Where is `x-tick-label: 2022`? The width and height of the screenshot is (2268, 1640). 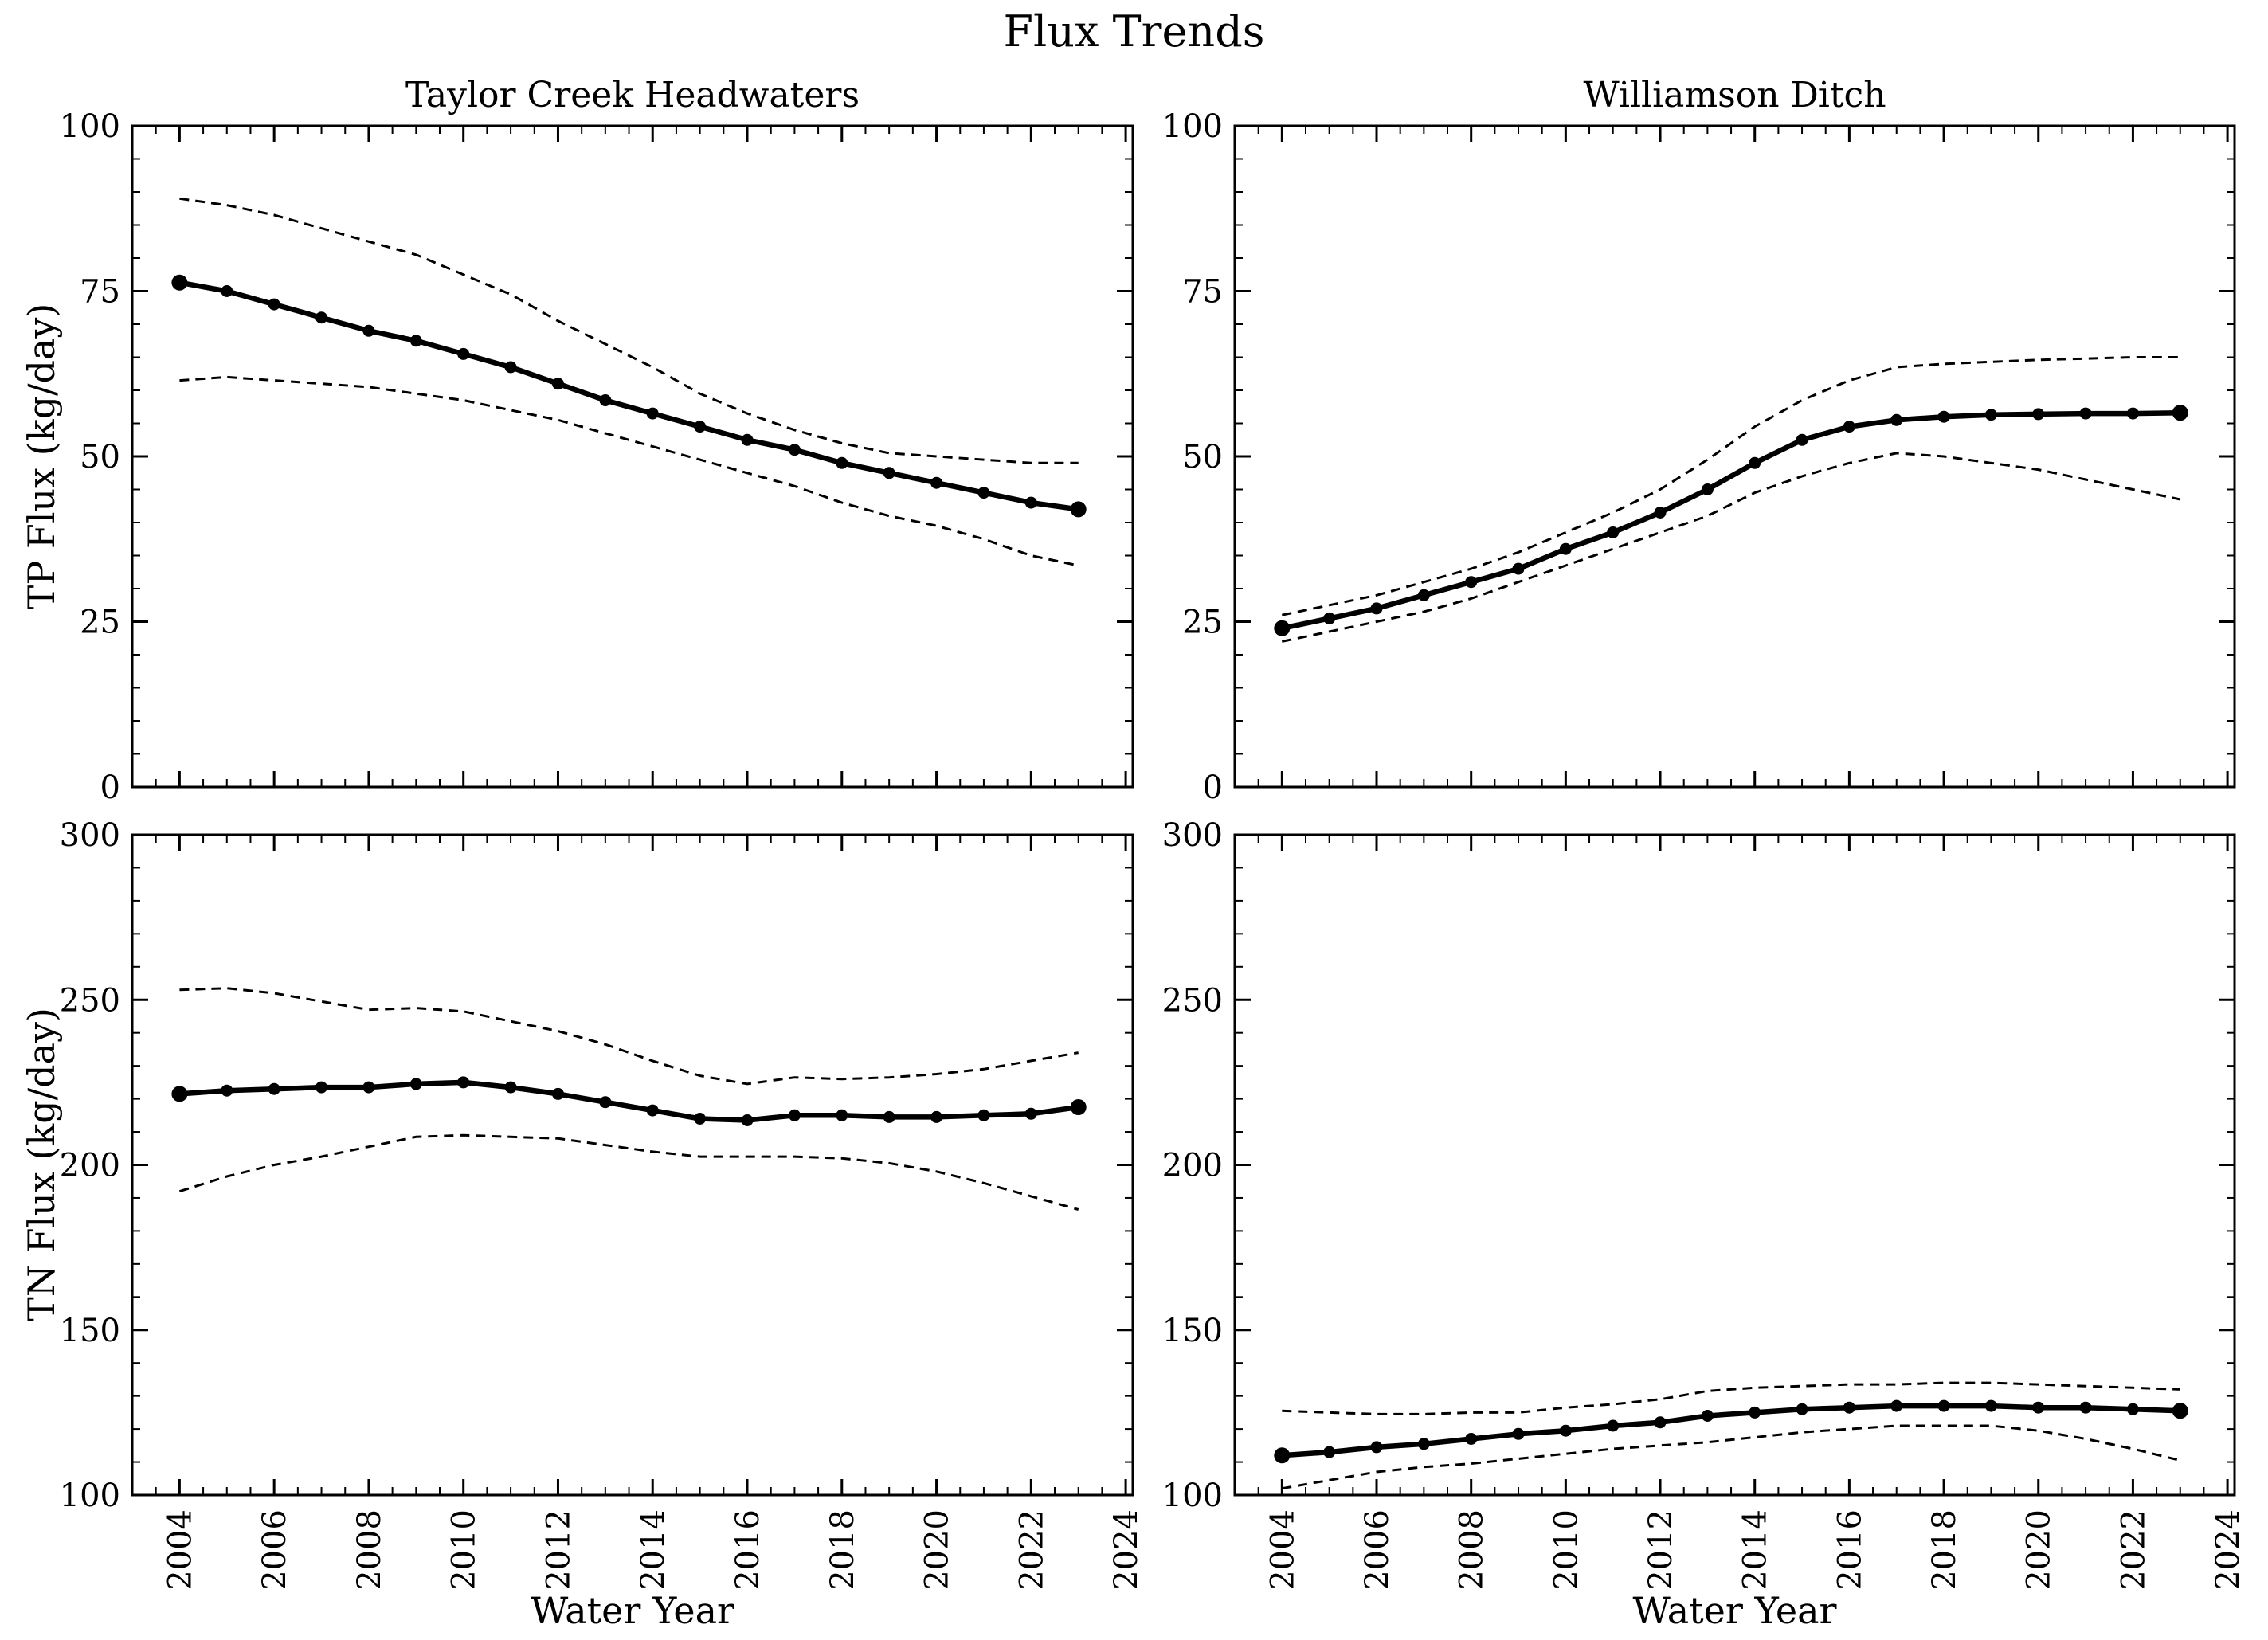 x-tick-label: 2022 is located at coordinates (2133, 1550).